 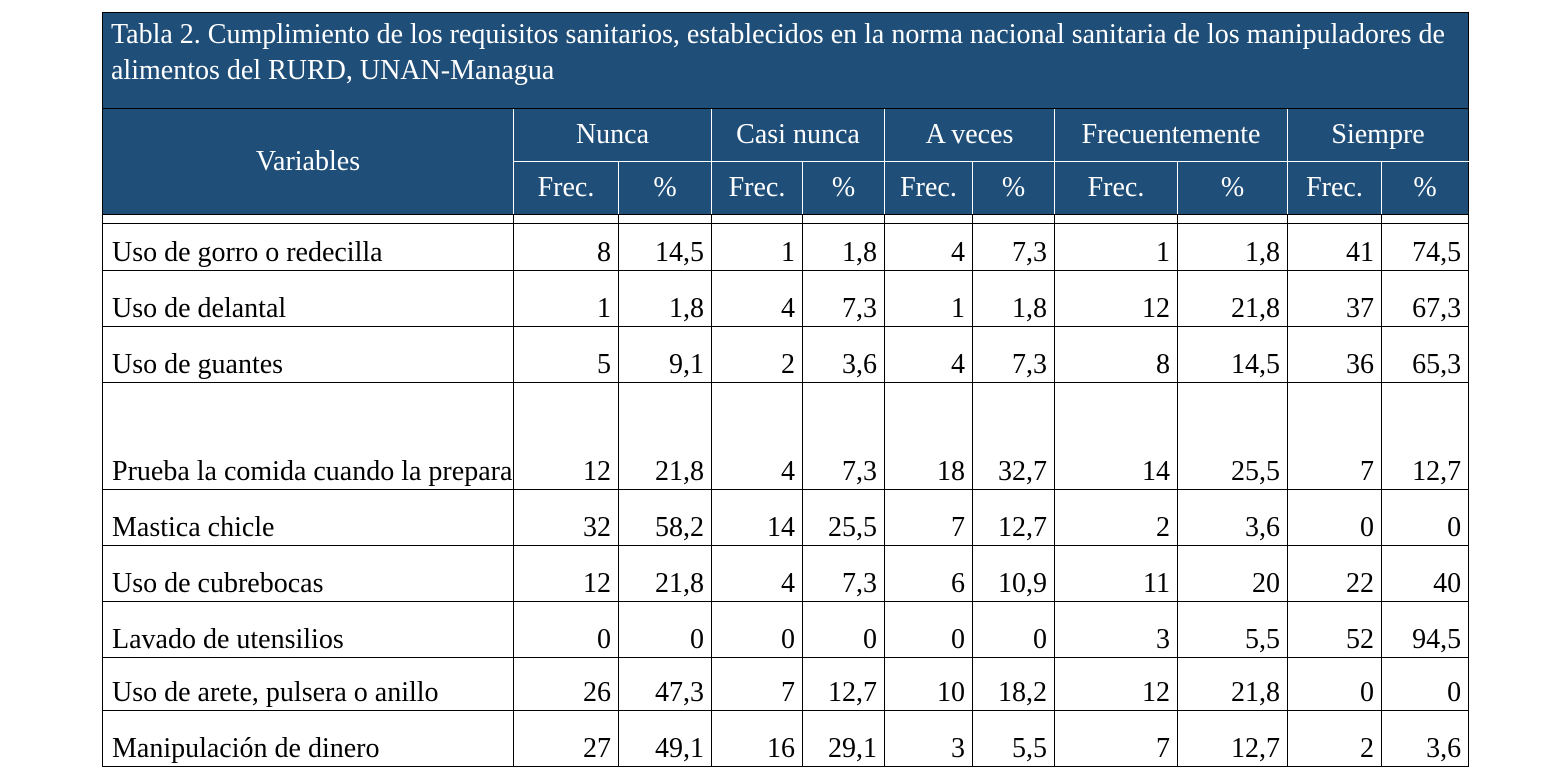 What do you see at coordinates (1334, 354) in the screenshot?
I see `frequency-cell: 36` at bounding box center [1334, 354].